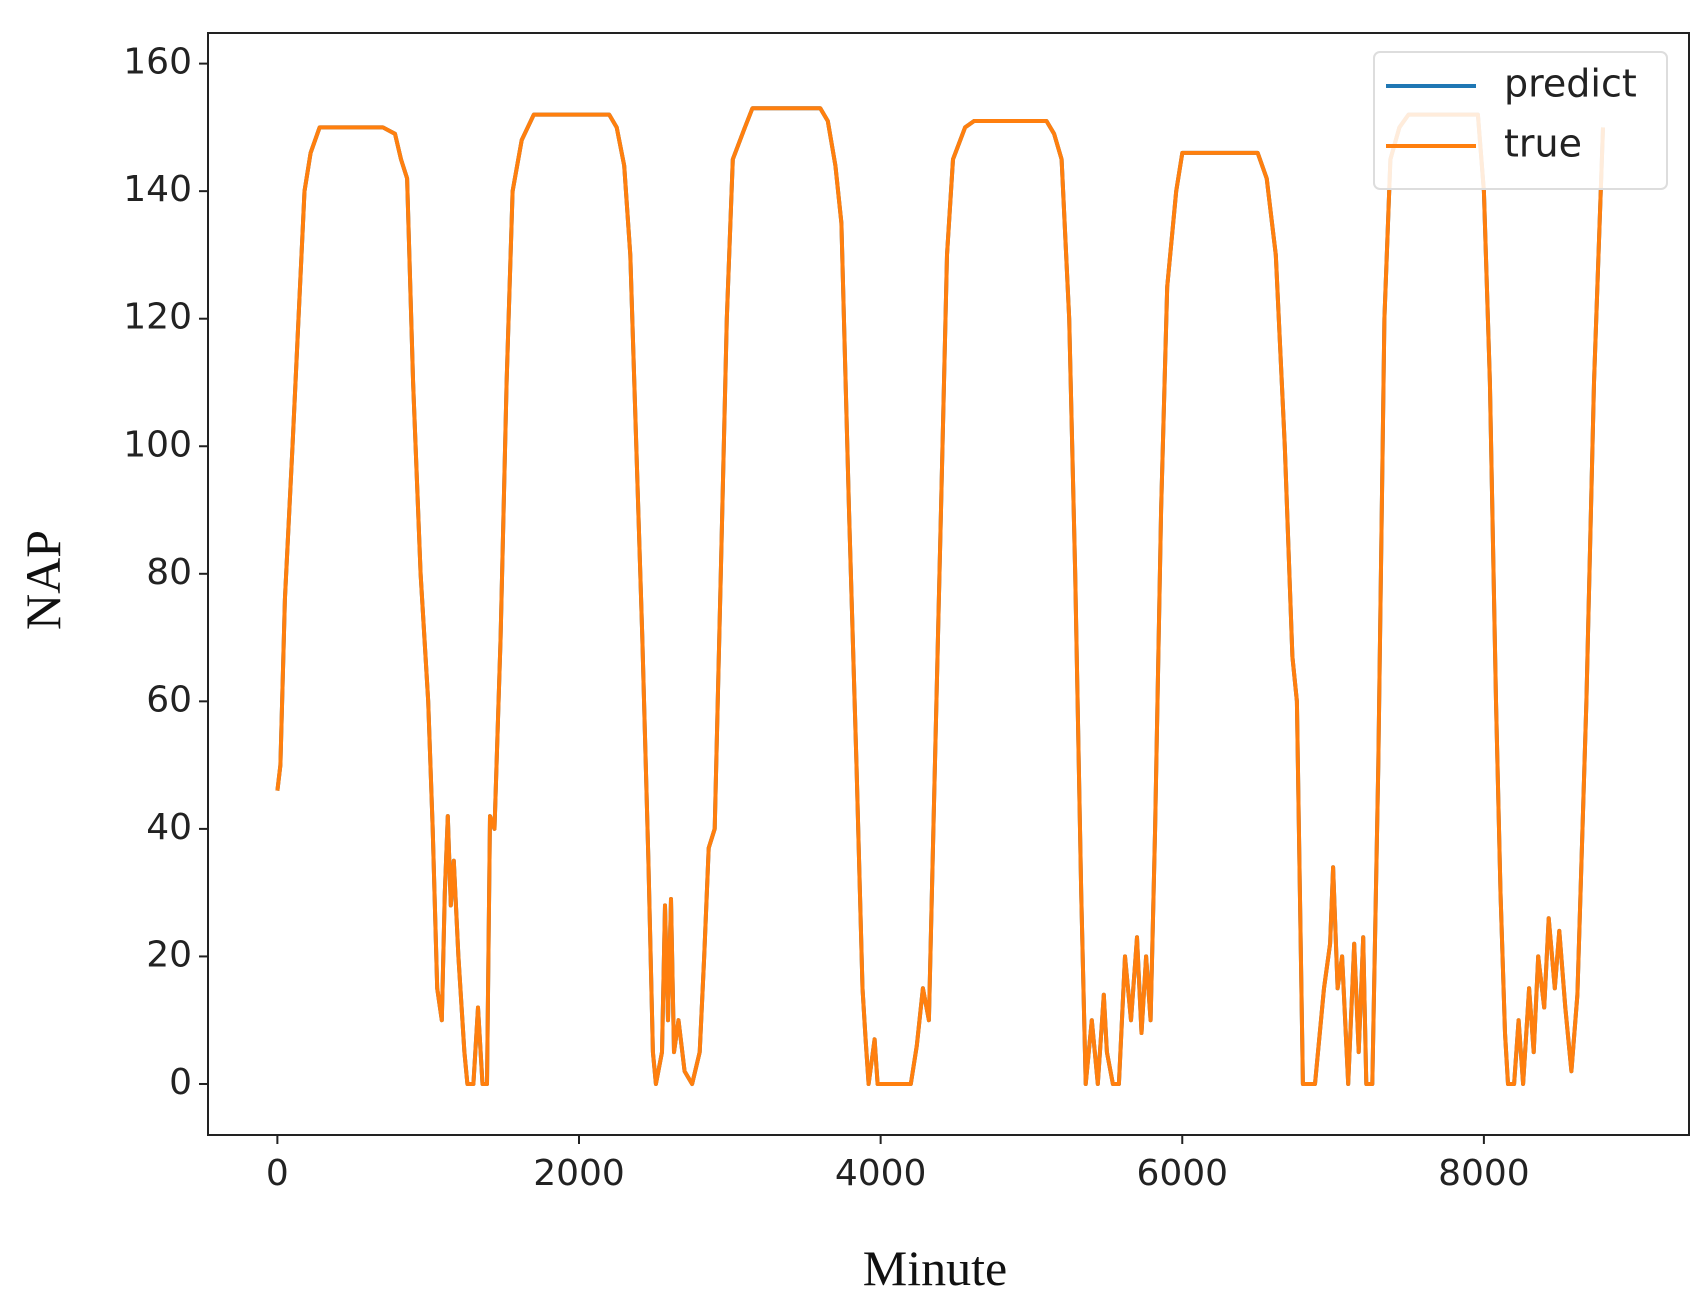 This screenshot has height=1304, width=1705. I want to click on x-tick-label: 6000, so click(1182, 1173).